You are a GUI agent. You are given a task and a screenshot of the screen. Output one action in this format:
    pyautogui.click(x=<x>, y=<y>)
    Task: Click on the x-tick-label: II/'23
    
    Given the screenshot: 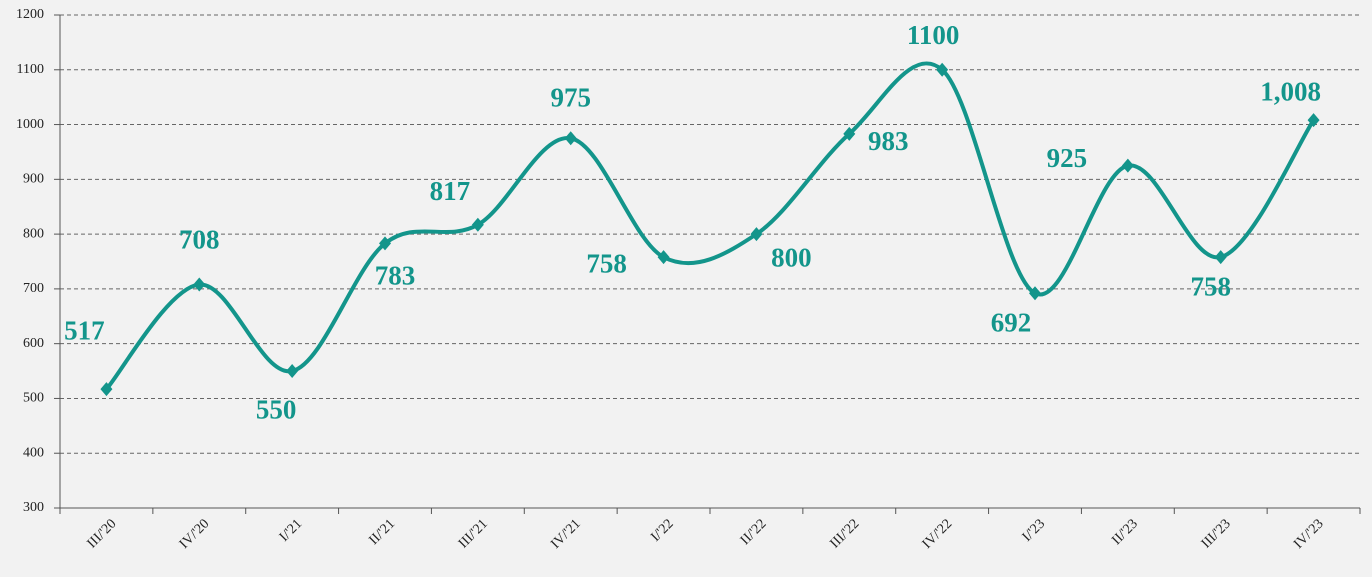 What is the action you would take?
    pyautogui.click(x=1125, y=532)
    